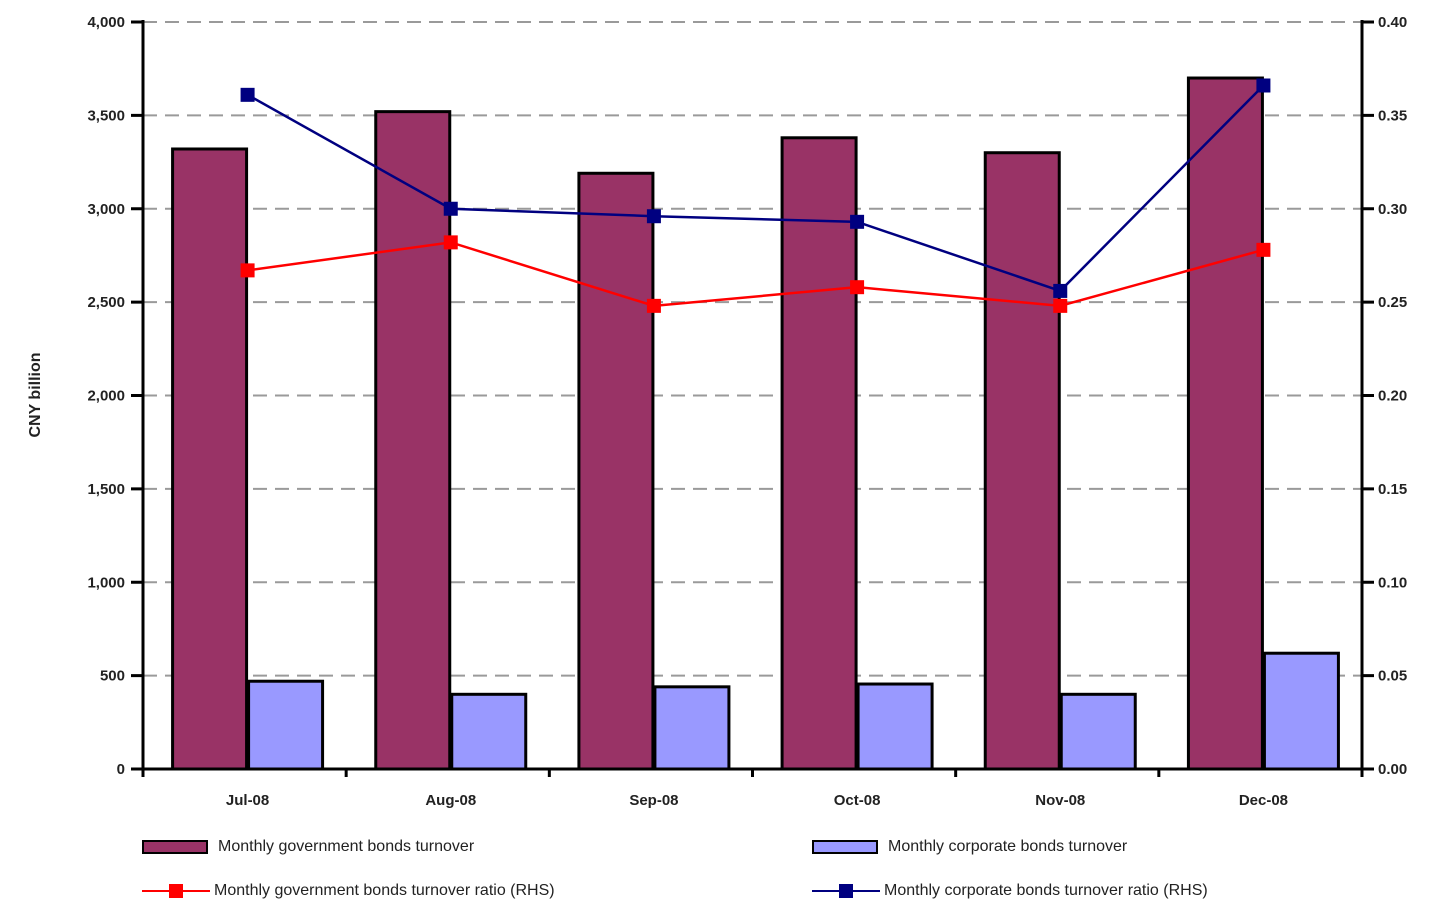  I want to click on legend-swatch-gov-turnover, so click(175, 847).